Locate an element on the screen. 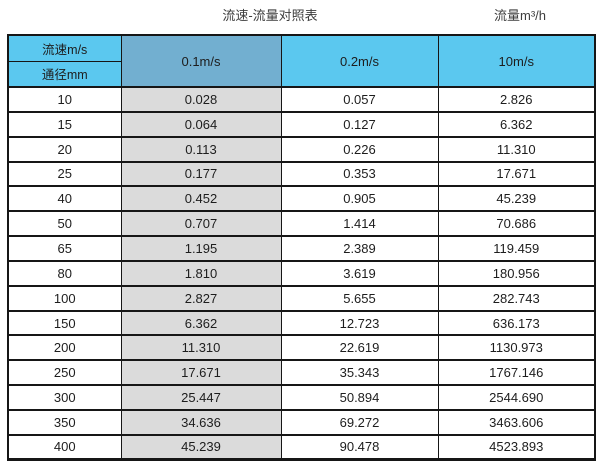 The width and height of the screenshot is (600, 466). flow-value-cell: 22.619 is located at coordinates (359, 348).